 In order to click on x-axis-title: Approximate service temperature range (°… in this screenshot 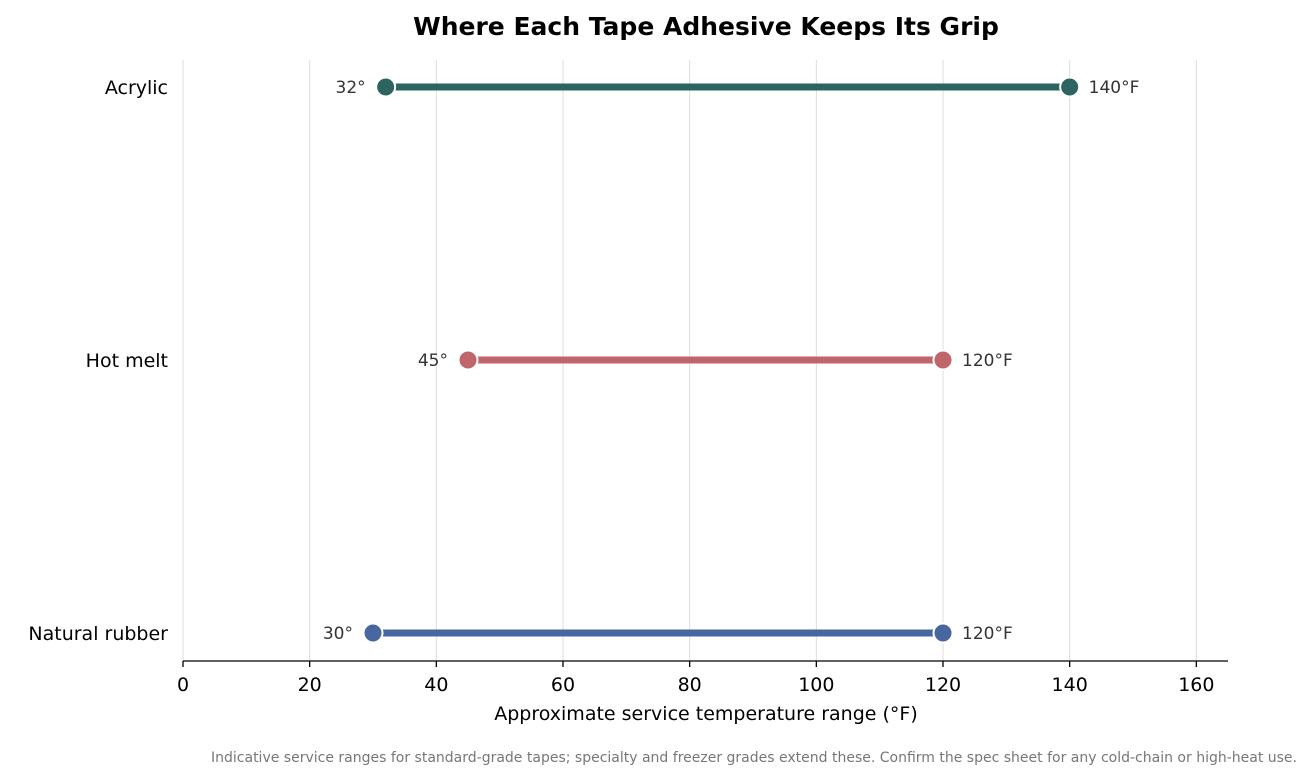, I will do `click(706, 714)`.